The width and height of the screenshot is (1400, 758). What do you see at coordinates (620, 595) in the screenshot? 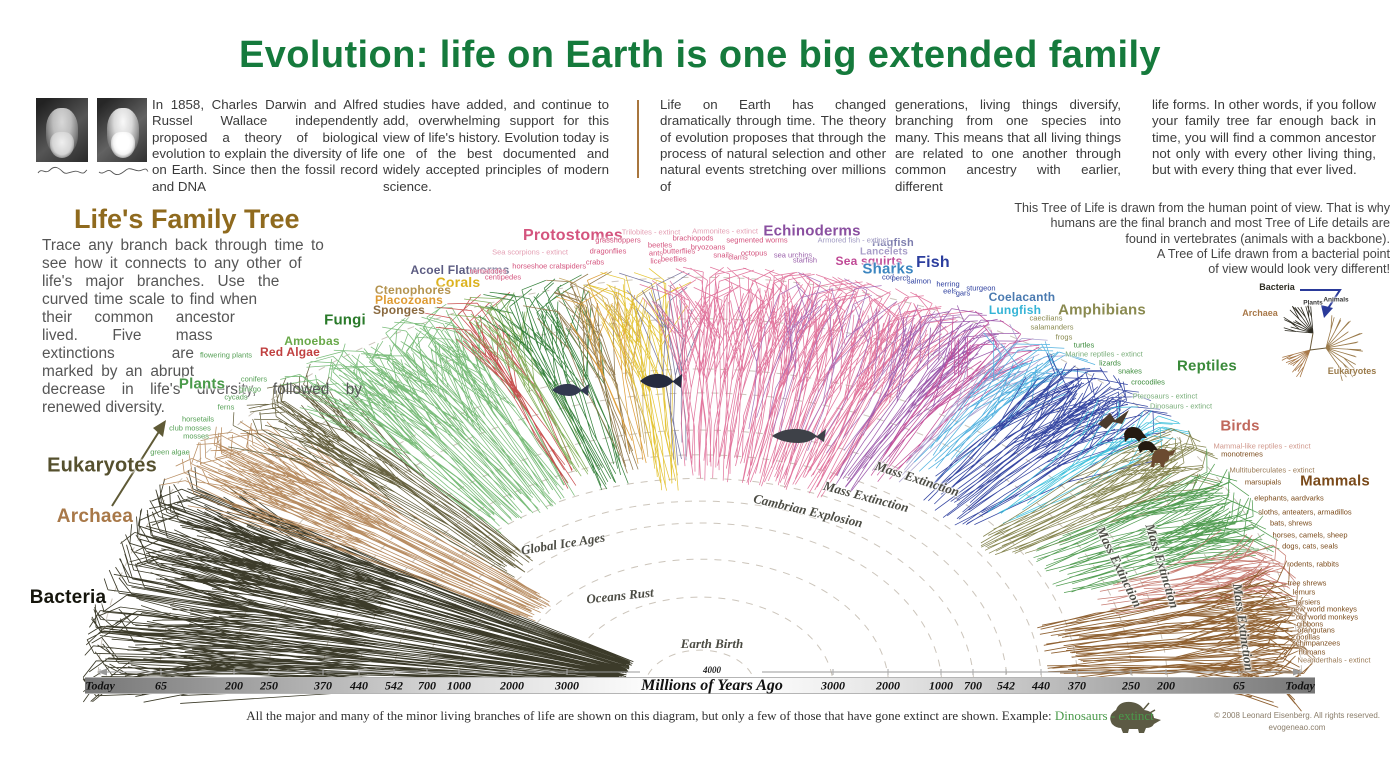
I see `annotation-oceans-rust: Oceans Rust` at bounding box center [620, 595].